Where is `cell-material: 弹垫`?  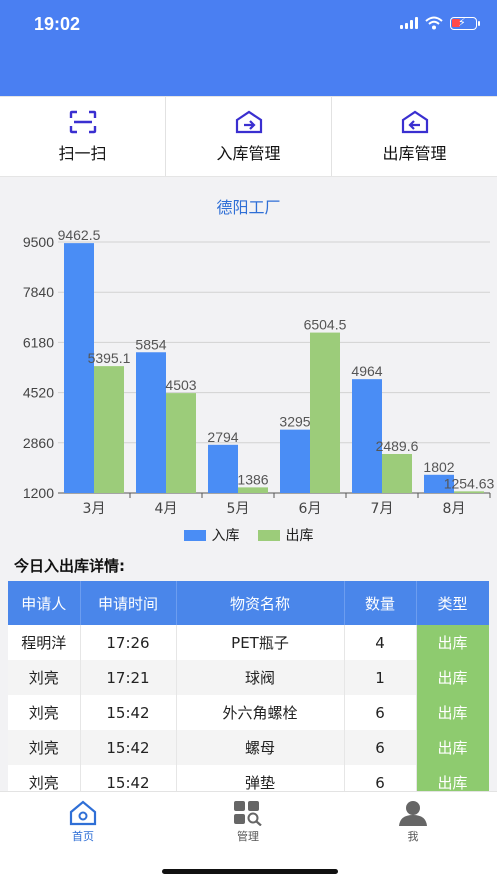 cell-material: 弹垫 is located at coordinates (260, 778).